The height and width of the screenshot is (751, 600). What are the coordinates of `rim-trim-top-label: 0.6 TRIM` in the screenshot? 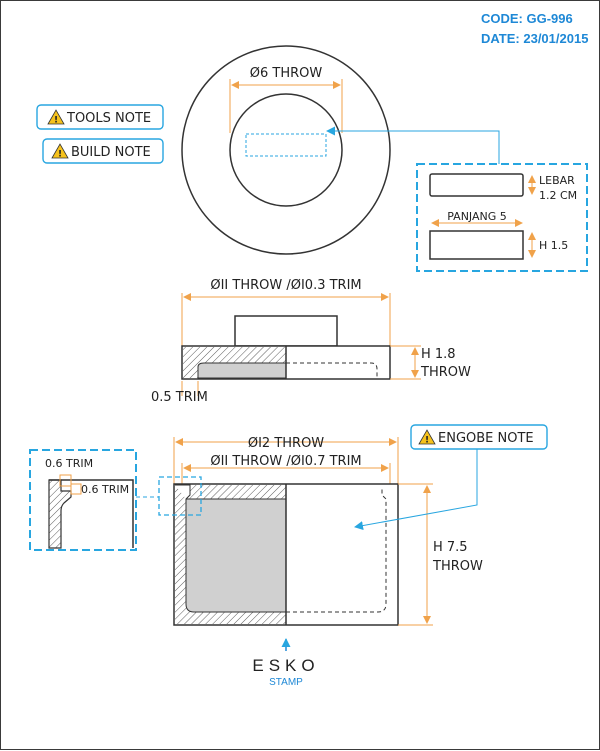 It's located at (69, 463).